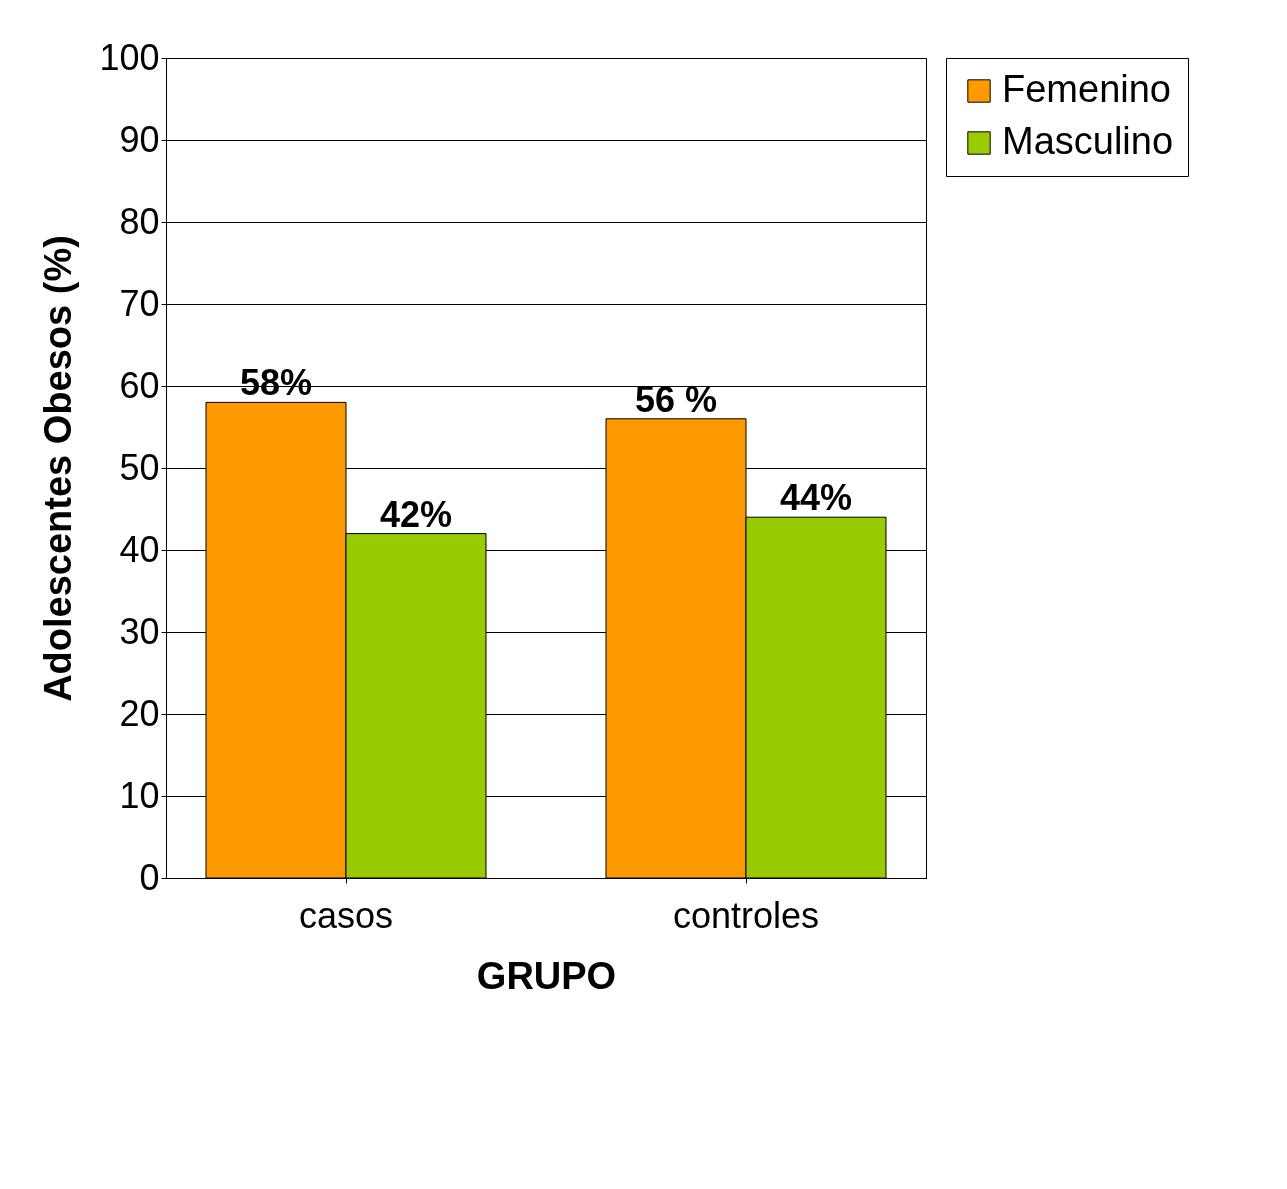 Image resolution: width=1287 pixels, height=1189 pixels. What do you see at coordinates (546, 975) in the screenshot?
I see `x-axis-title: GRUPO` at bounding box center [546, 975].